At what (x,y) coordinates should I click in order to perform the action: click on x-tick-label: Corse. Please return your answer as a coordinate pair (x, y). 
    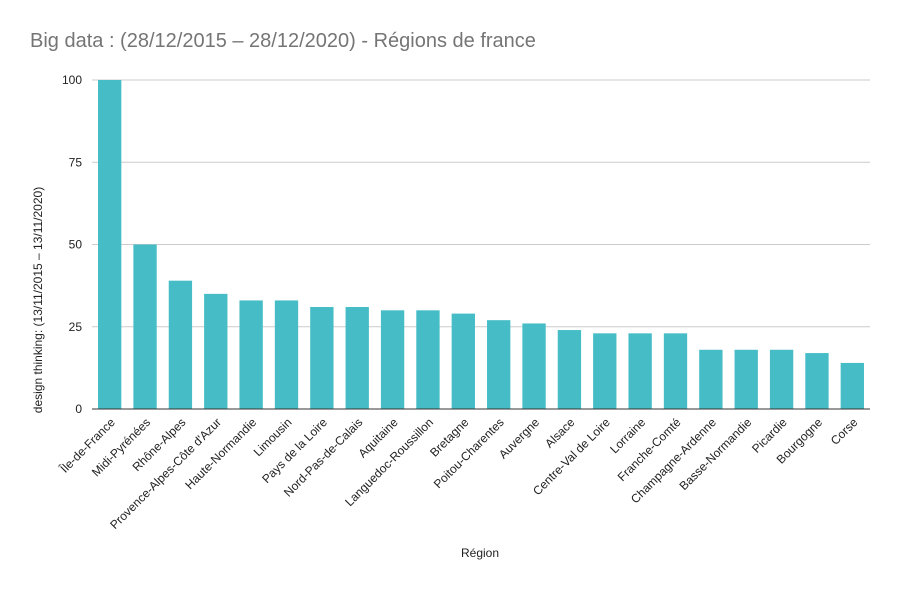
    Looking at the image, I should click on (844, 431).